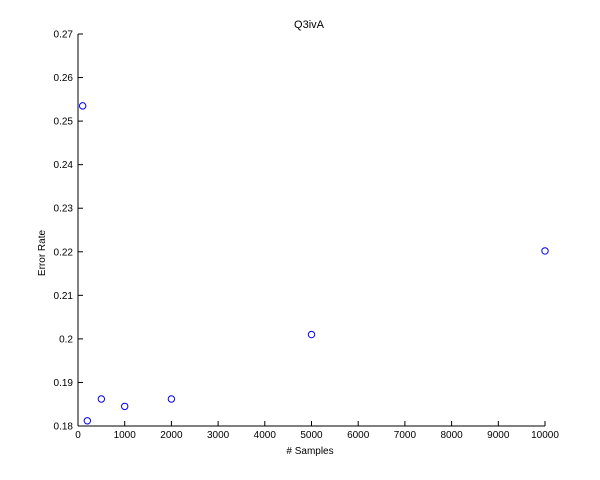  Describe the element at coordinates (78, 435) in the screenshot. I see `x-tick-label: 0` at that location.